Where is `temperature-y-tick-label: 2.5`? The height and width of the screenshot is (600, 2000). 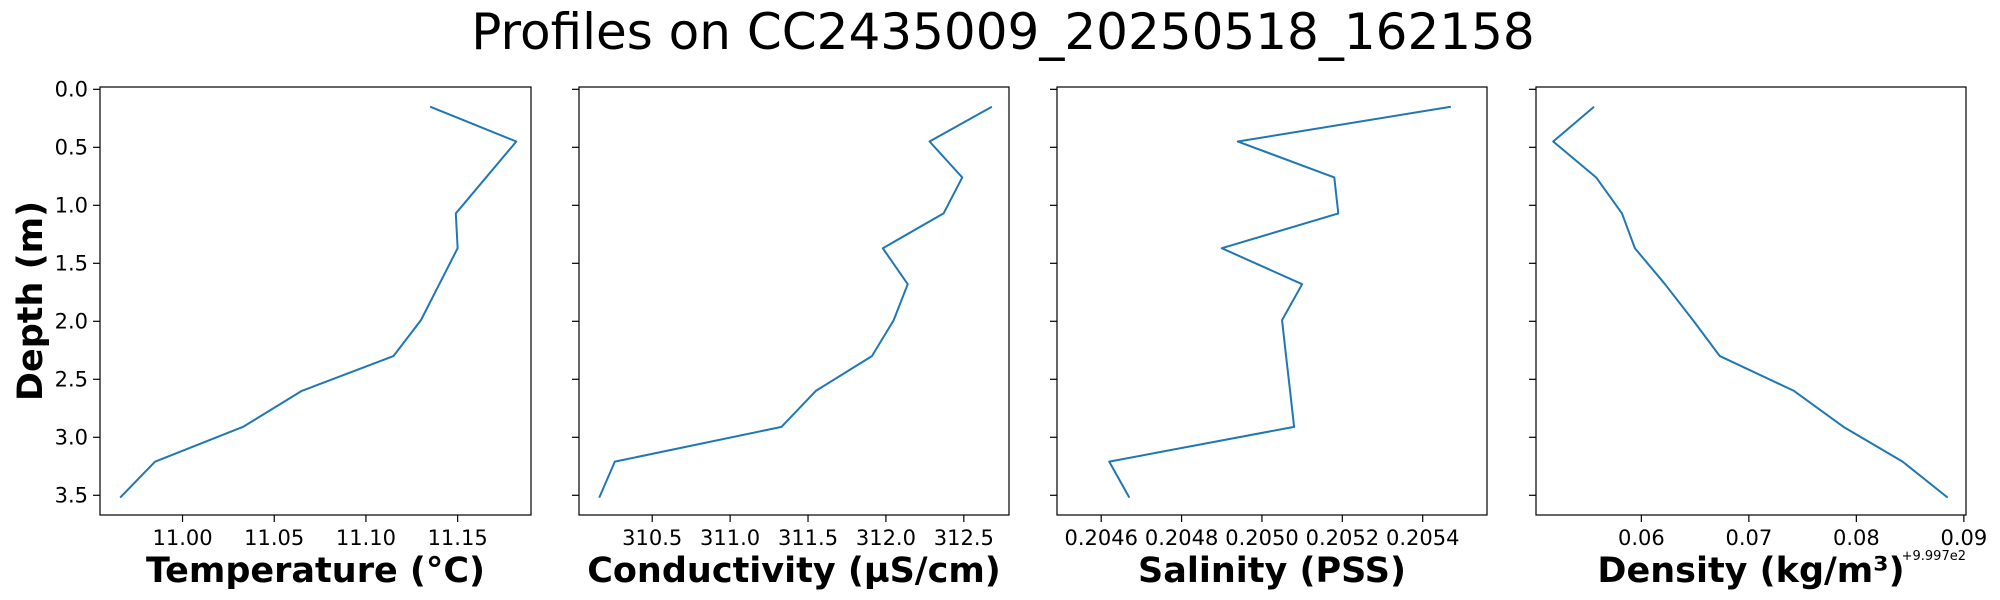 temperature-y-tick-label: 2.5 is located at coordinates (71, 379).